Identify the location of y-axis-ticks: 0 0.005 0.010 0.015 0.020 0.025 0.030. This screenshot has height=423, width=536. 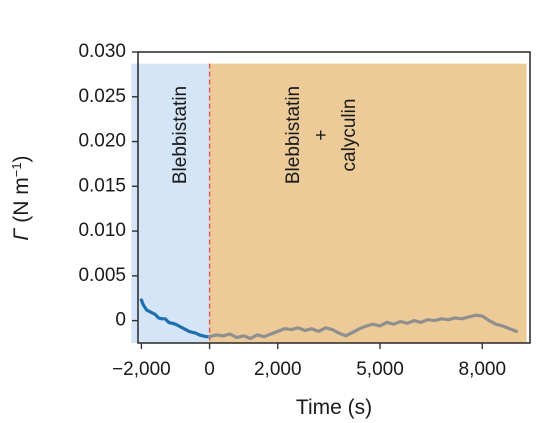
(108, 186).